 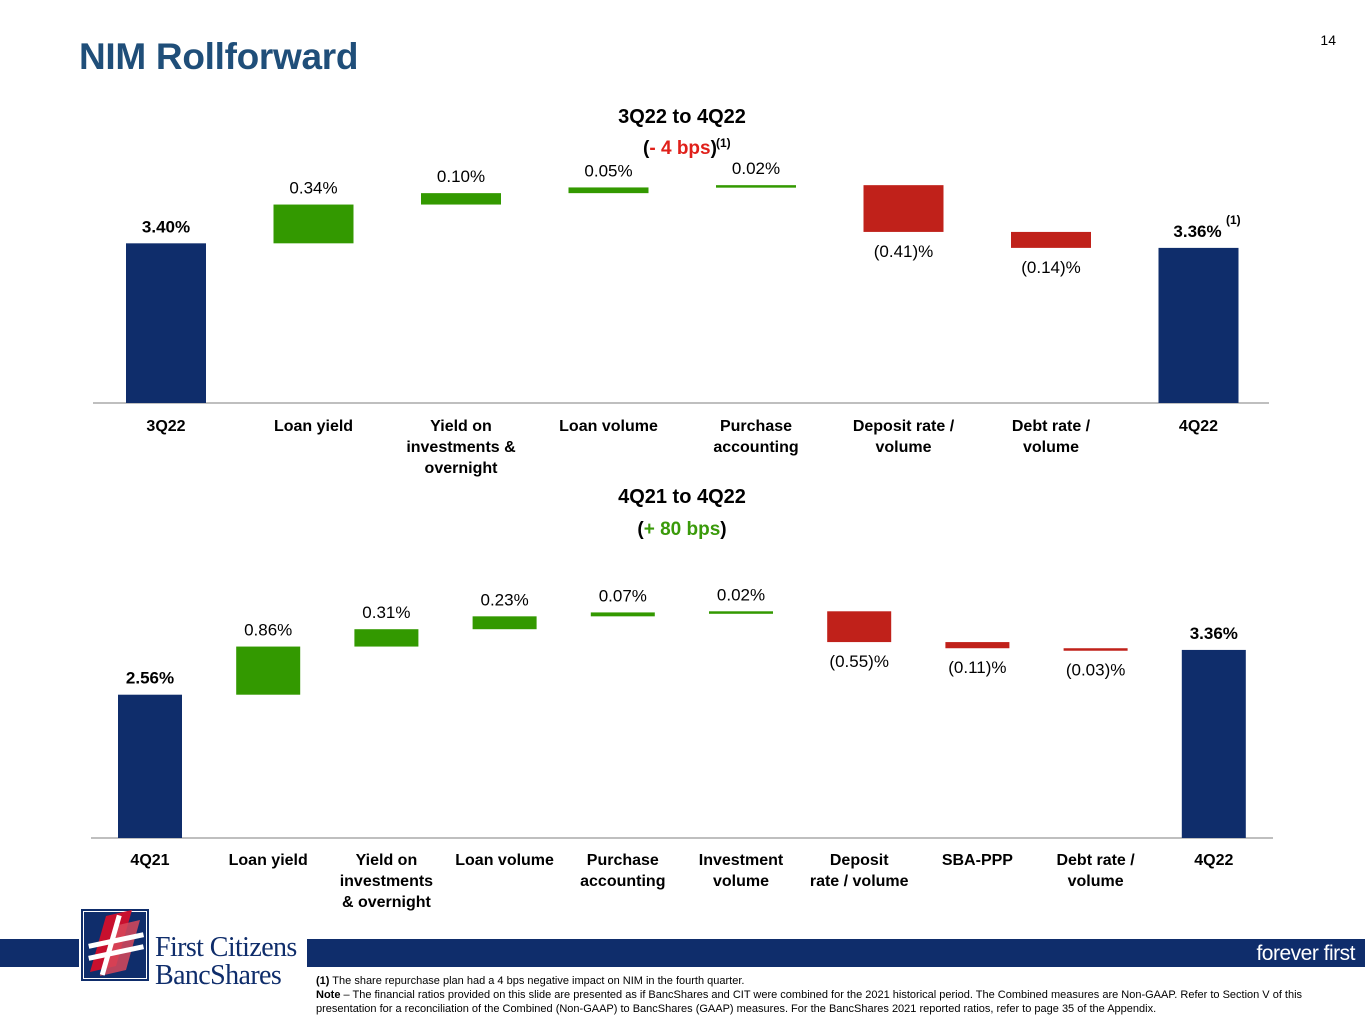 What do you see at coordinates (723, 143) in the screenshot?
I see `chart1-subtitle-note: (1)` at bounding box center [723, 143].